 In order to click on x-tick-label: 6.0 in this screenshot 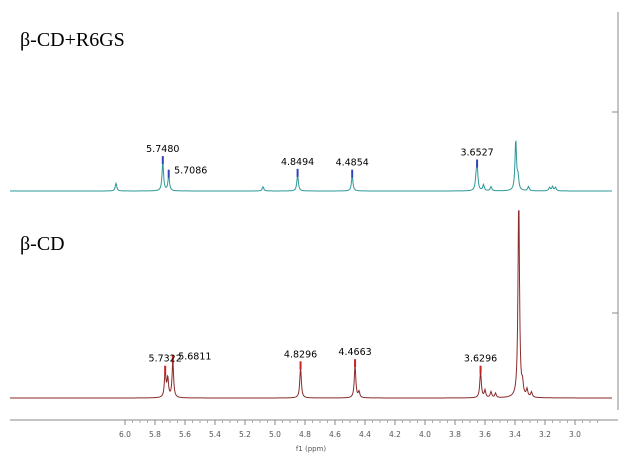, I will do `click(125, 434)`.